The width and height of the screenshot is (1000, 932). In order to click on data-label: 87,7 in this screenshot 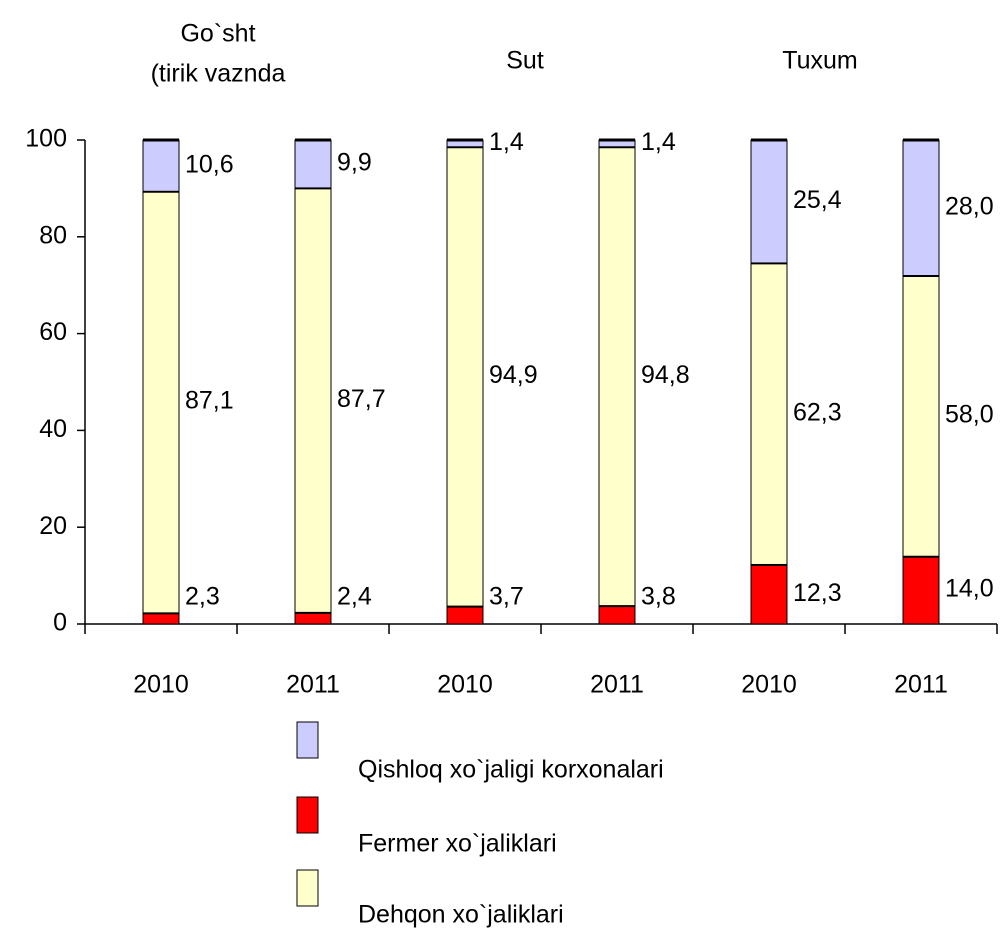, I will do `click(361, 399)`.